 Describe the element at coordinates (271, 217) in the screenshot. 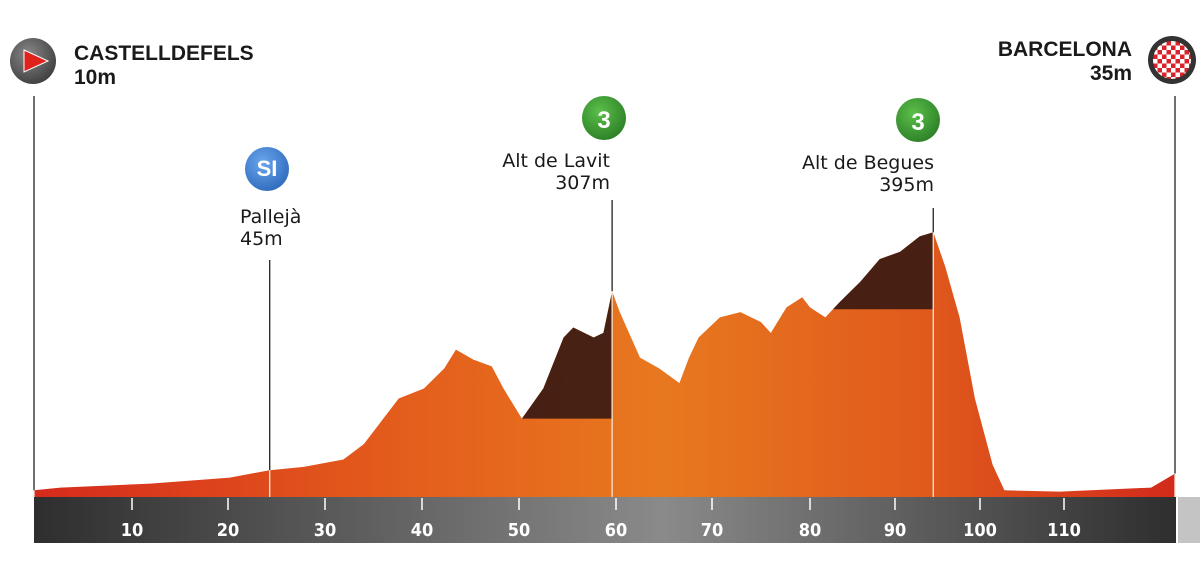

I see `sprint-name: Pallejà` at that location.